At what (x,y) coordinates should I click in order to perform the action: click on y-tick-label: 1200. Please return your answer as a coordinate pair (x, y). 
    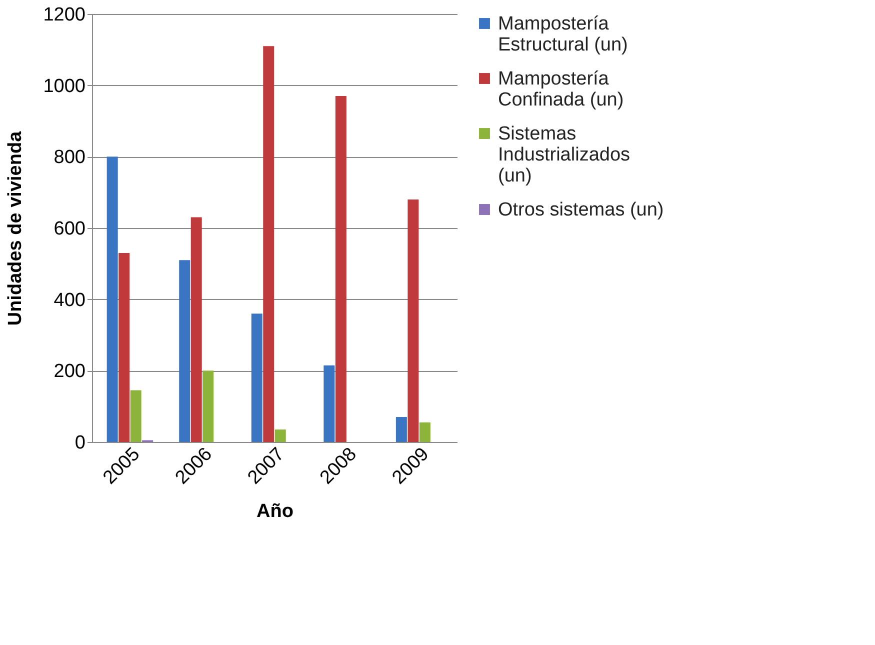
    Looking at the image, I should click on (64, 15).